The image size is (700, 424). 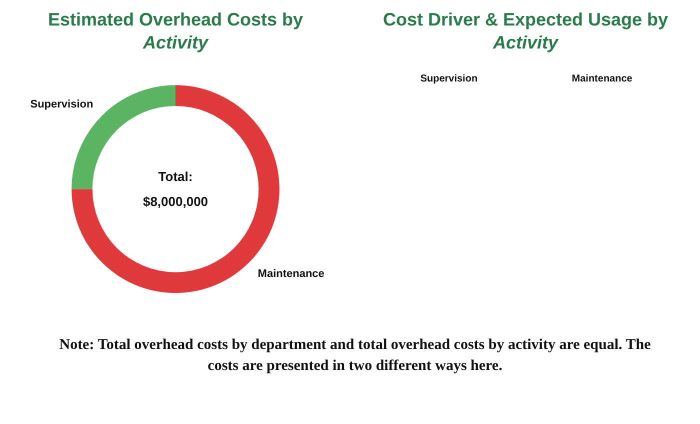 What do you see at coordinates (525, 30) in the screenshot?
I see `text: Cost Driver & Expected Usage by Activity` at bounding box center [525, 30].